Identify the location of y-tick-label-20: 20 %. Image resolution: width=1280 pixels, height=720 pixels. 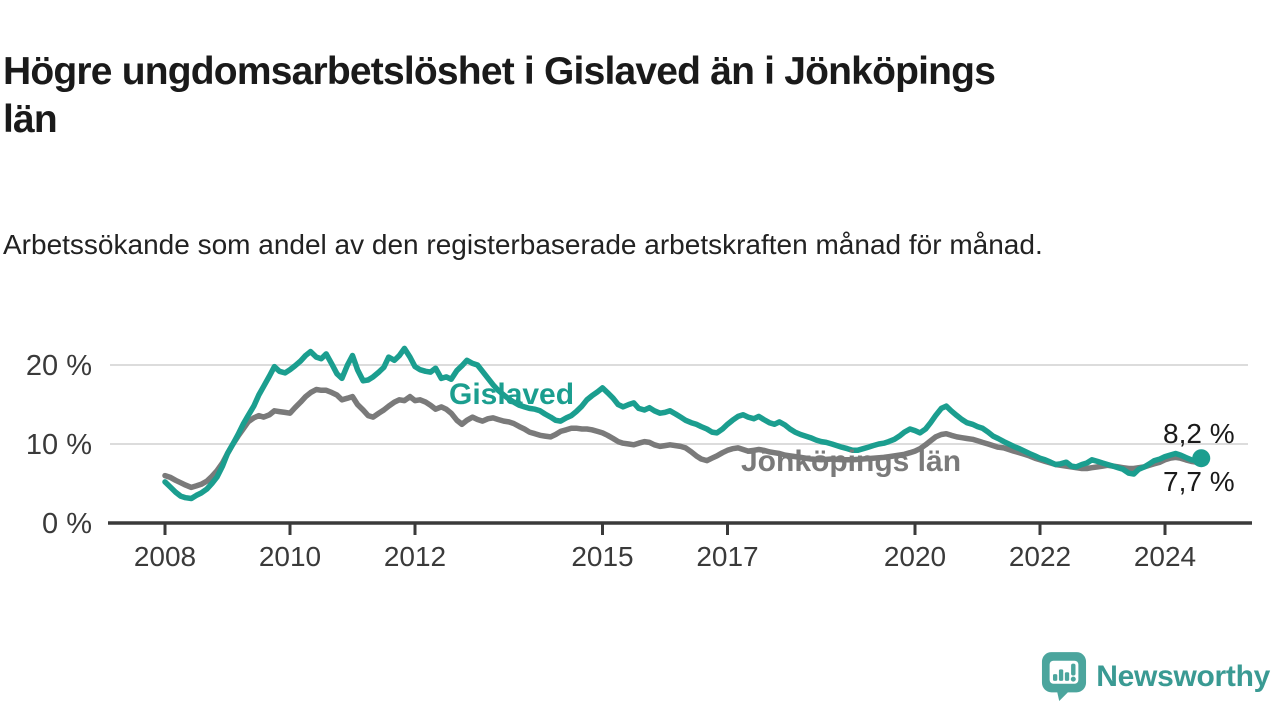
(59, 366).